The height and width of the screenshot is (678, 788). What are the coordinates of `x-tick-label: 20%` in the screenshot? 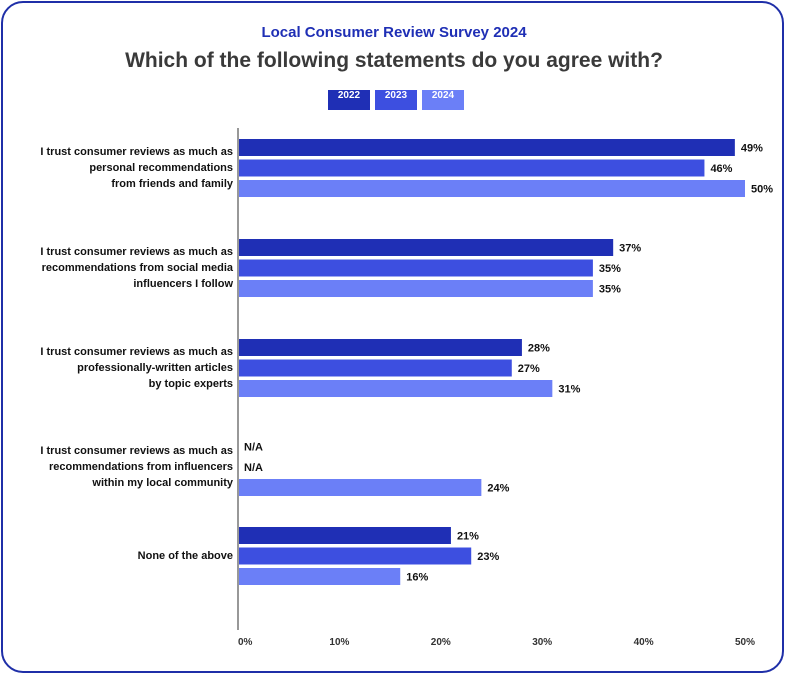 It's located at (441, 642).